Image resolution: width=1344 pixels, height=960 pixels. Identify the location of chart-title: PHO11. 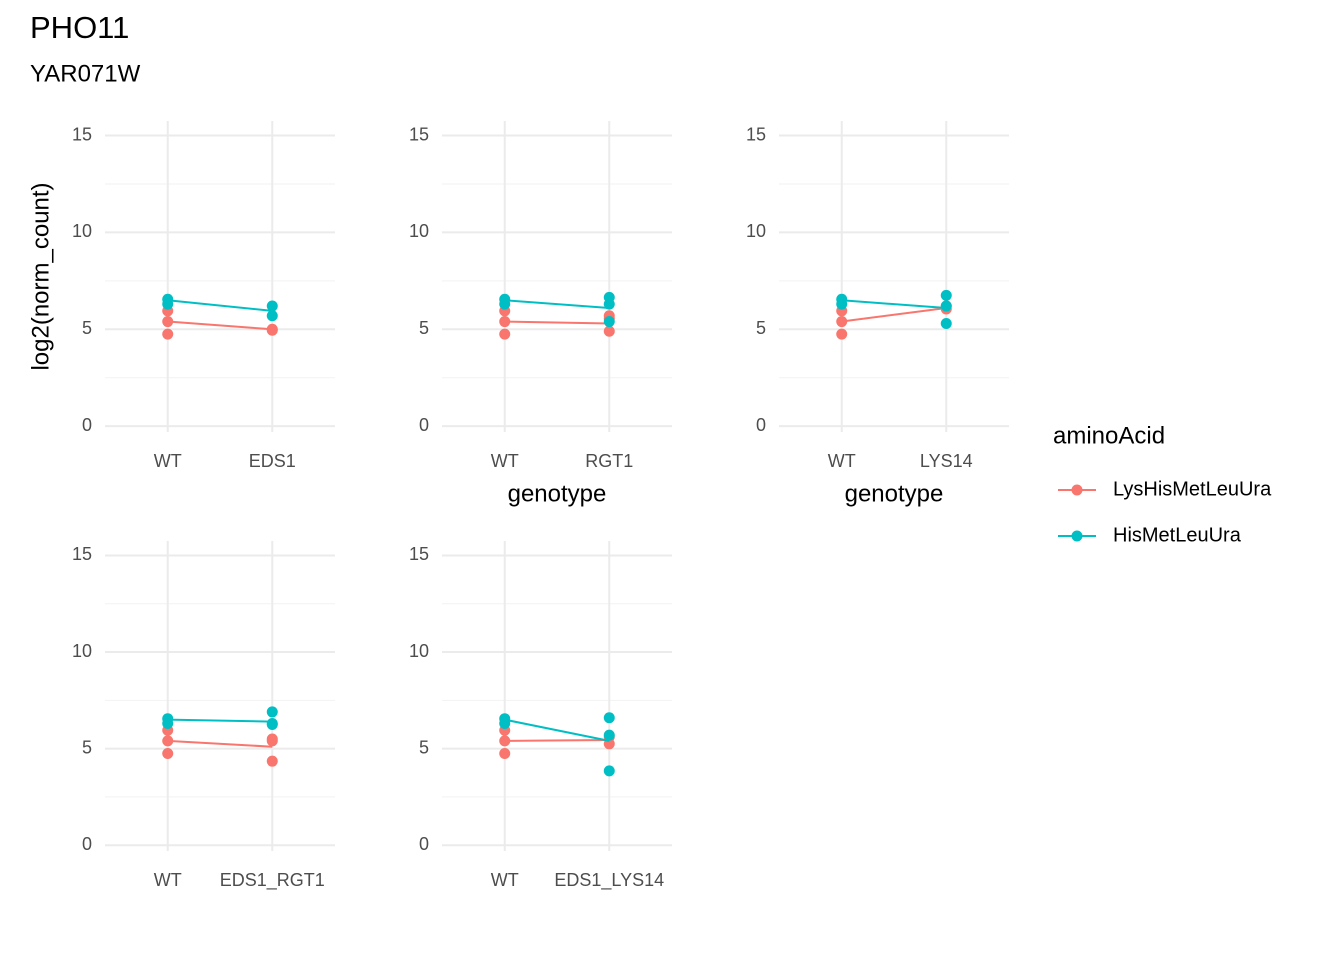
(79, 27).